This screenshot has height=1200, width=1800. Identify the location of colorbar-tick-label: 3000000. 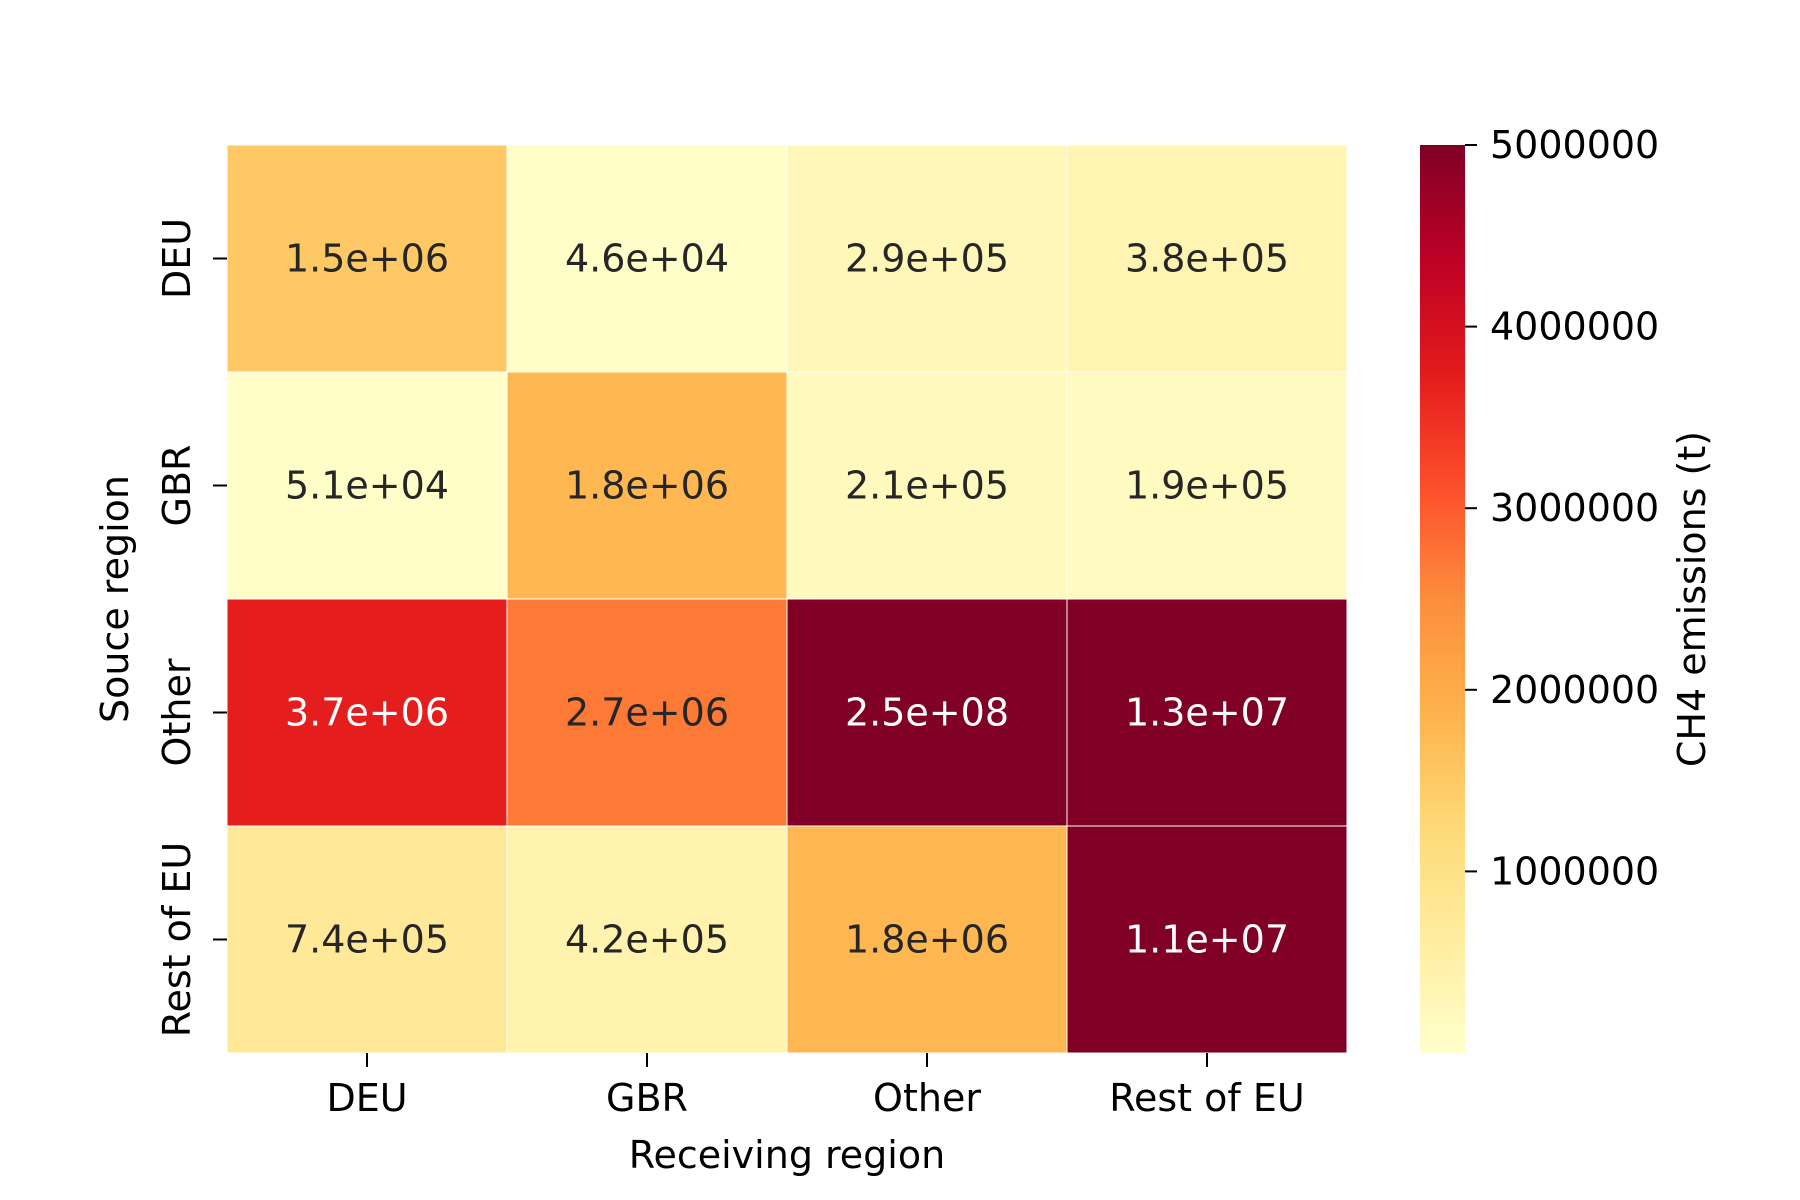
(1574, 508).